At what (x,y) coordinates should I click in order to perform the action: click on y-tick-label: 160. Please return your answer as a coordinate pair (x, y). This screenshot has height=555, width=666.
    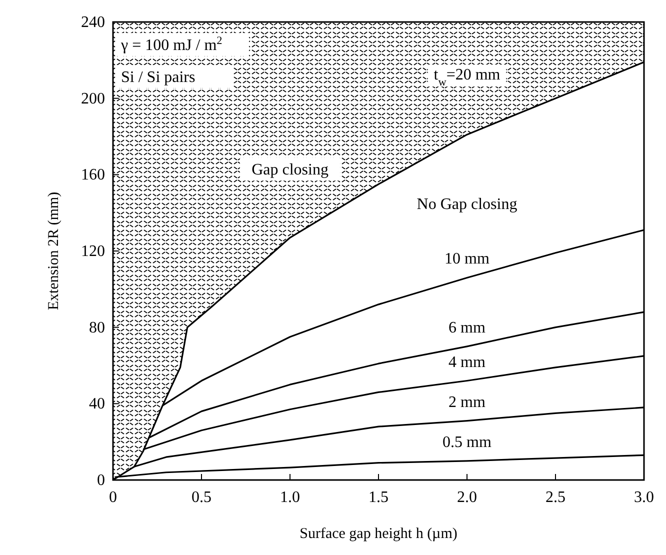
    Looking at the image, I should click on (93, 175).